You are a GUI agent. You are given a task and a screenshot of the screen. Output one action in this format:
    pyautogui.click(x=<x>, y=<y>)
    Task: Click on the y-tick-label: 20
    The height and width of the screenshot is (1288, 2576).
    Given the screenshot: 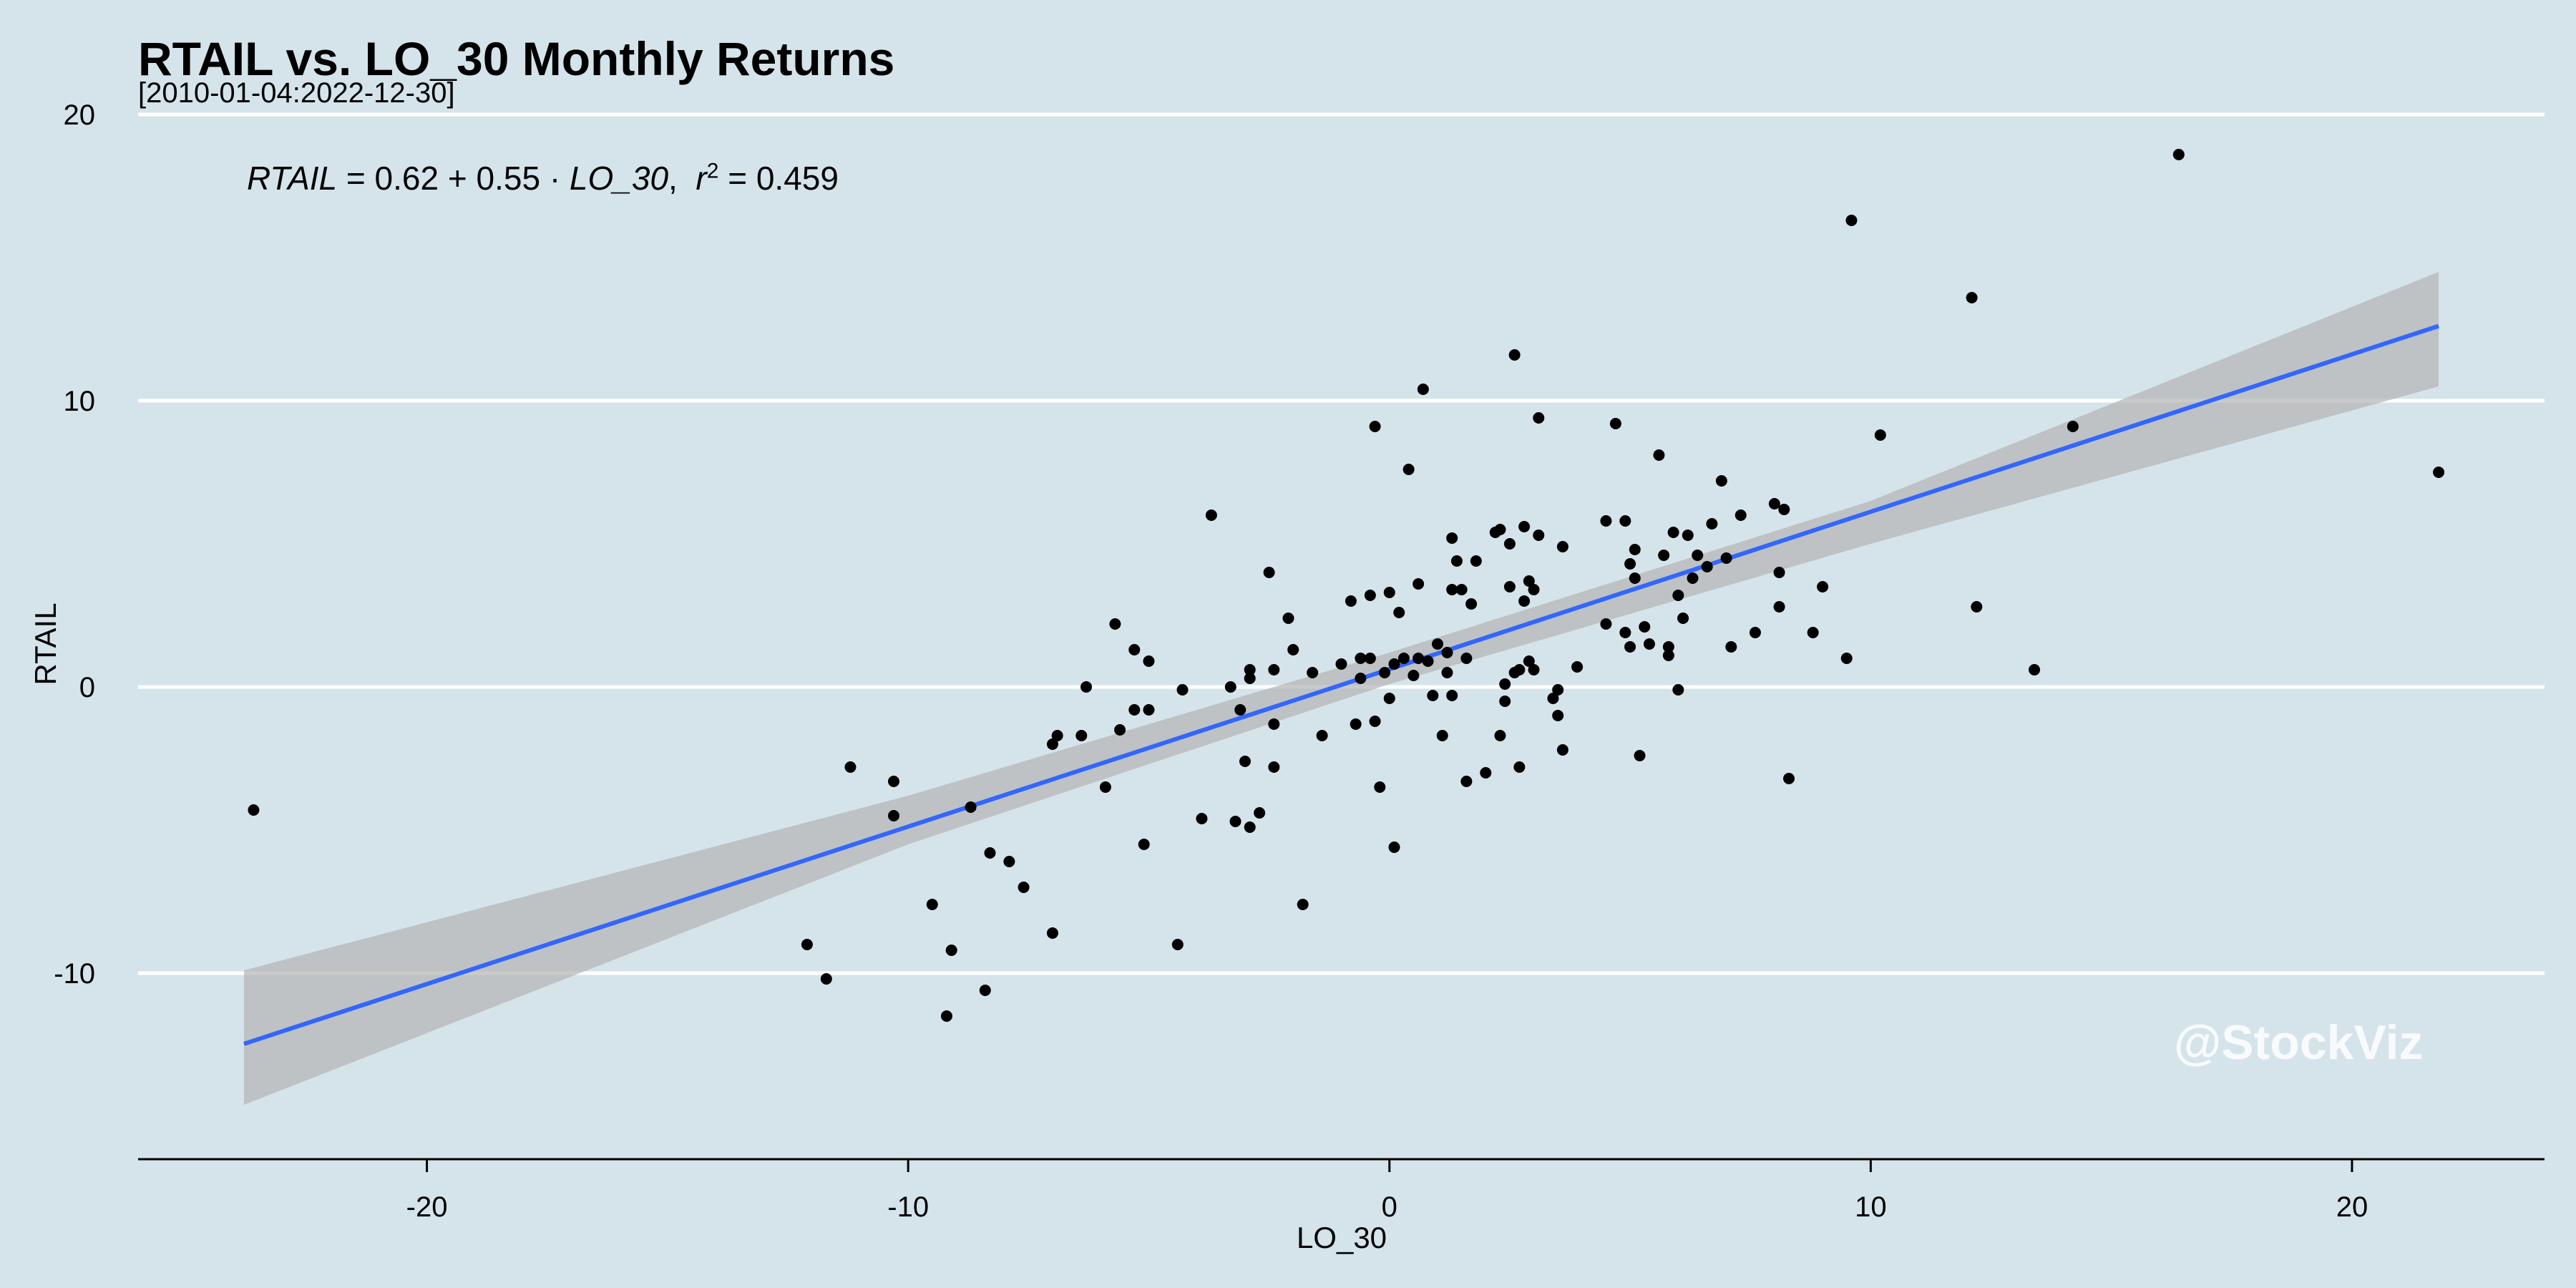 What is the action you would take?
    pyautogui.click(x=80, y=115)
    